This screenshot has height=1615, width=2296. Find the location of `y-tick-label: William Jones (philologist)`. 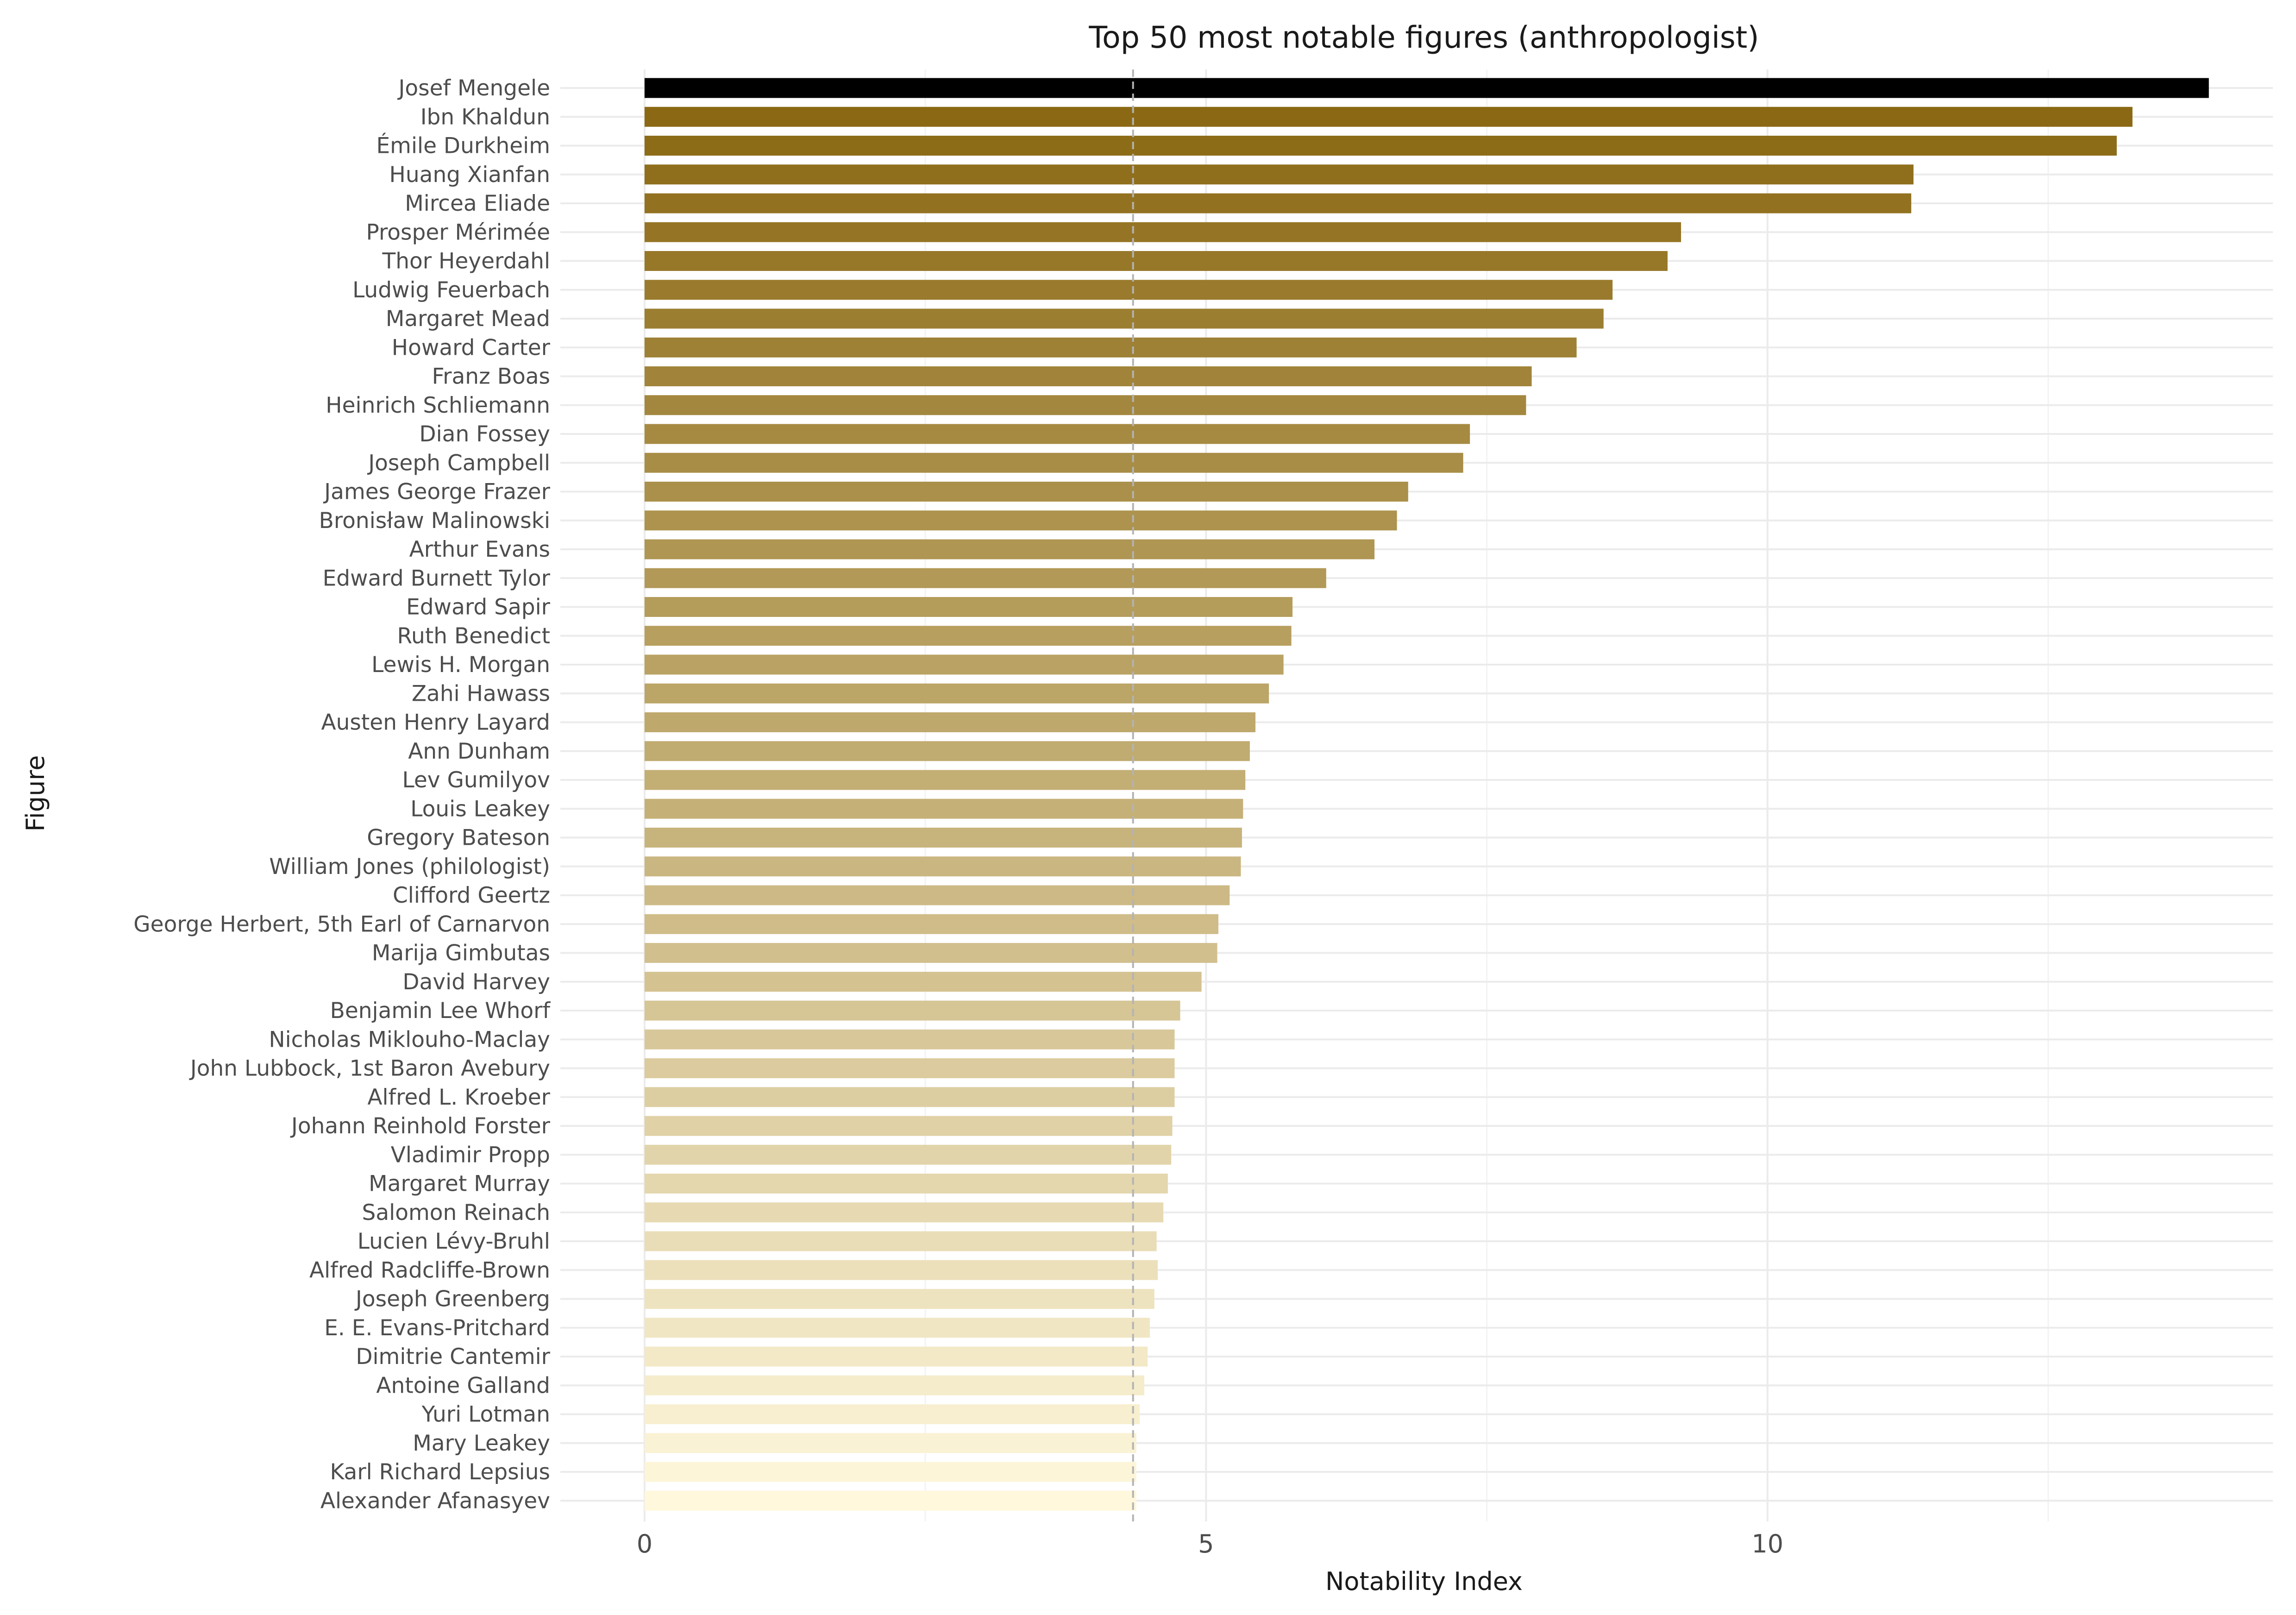

y-tick-label: William Jones (philologist) is located at coordinates (409, 867).